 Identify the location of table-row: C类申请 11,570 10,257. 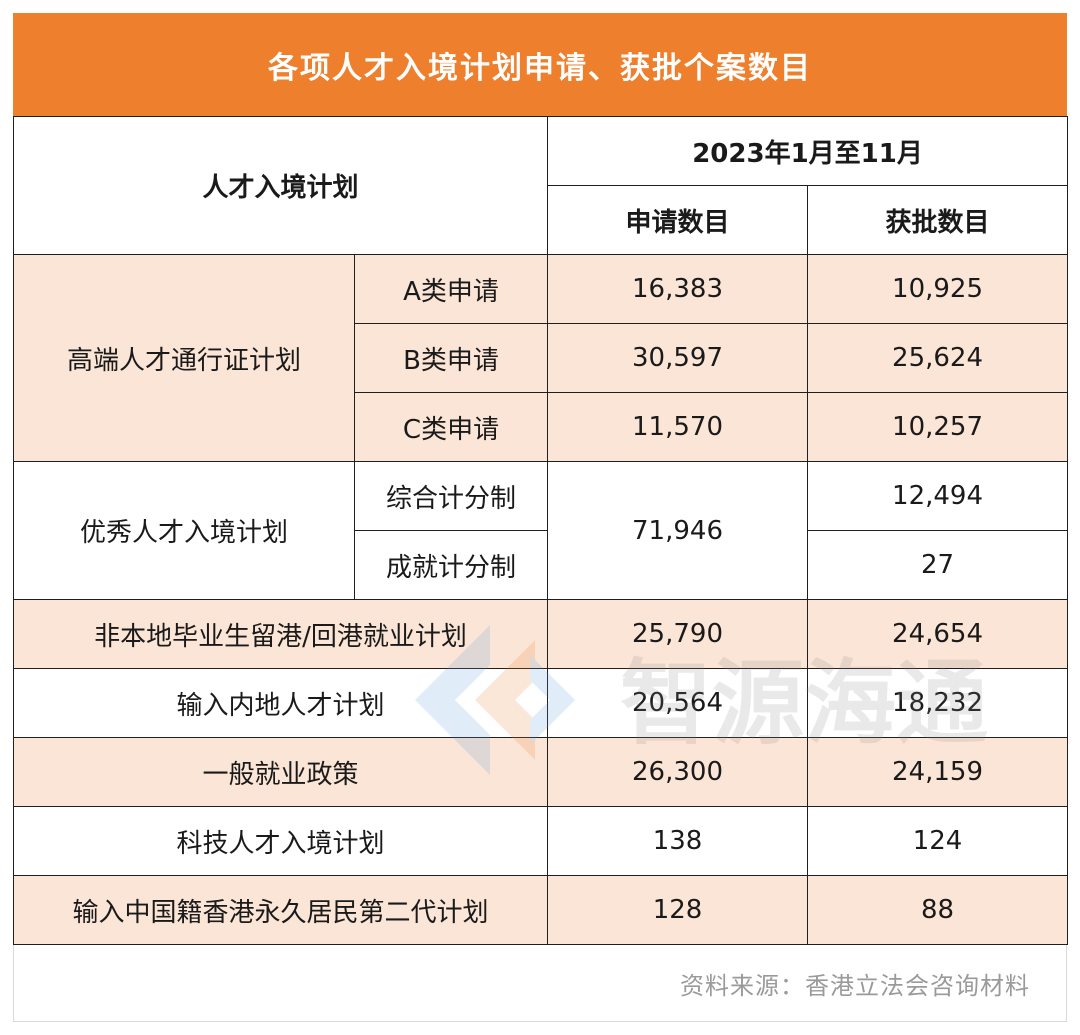
(541, 427).